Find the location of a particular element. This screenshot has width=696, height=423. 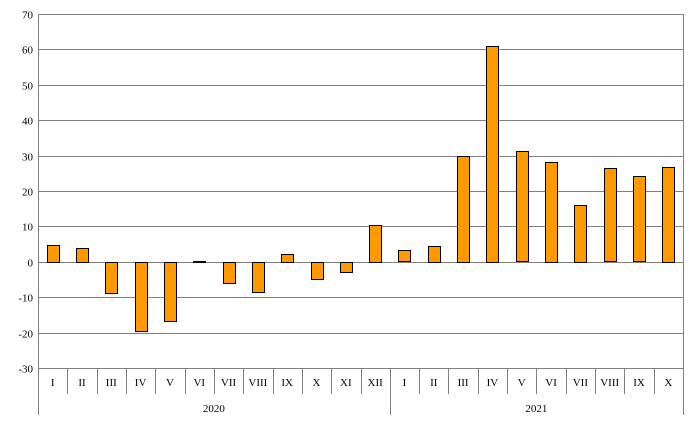

y-tick-label: -10 is located at coordinates (25, 299).